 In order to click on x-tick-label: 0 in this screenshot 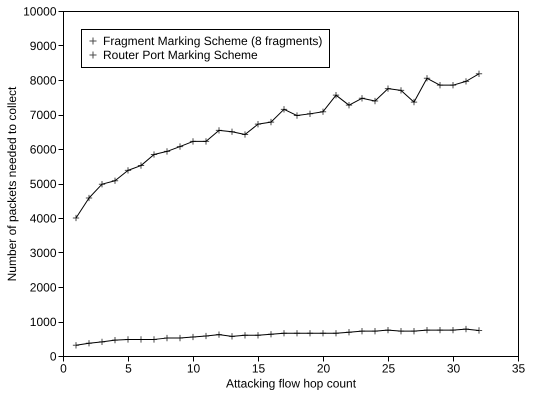, I will do `click(64, 369)`.